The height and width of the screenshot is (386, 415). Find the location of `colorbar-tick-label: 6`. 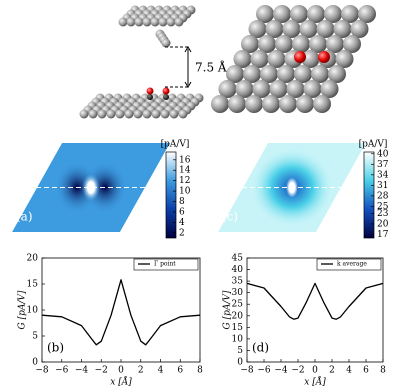

colorbar-tick-label: 6 is located at coordinates (182, 212).